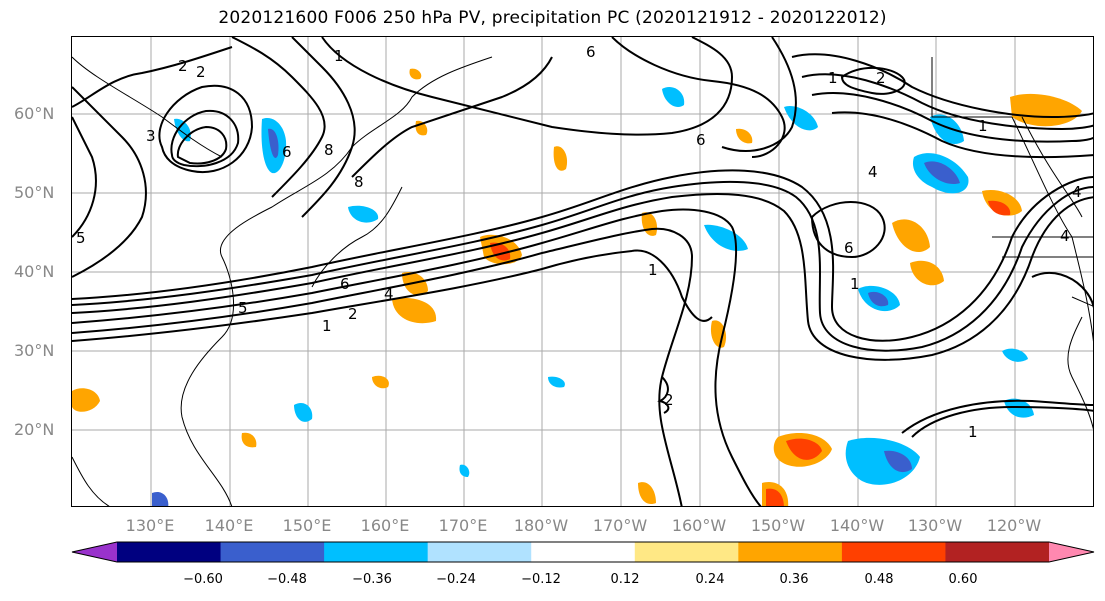 The image size is (1105, 601). Describe the element at coordinates (385, 525) in the screenshot. I see `lon-label-160e: 160°E` at that location.